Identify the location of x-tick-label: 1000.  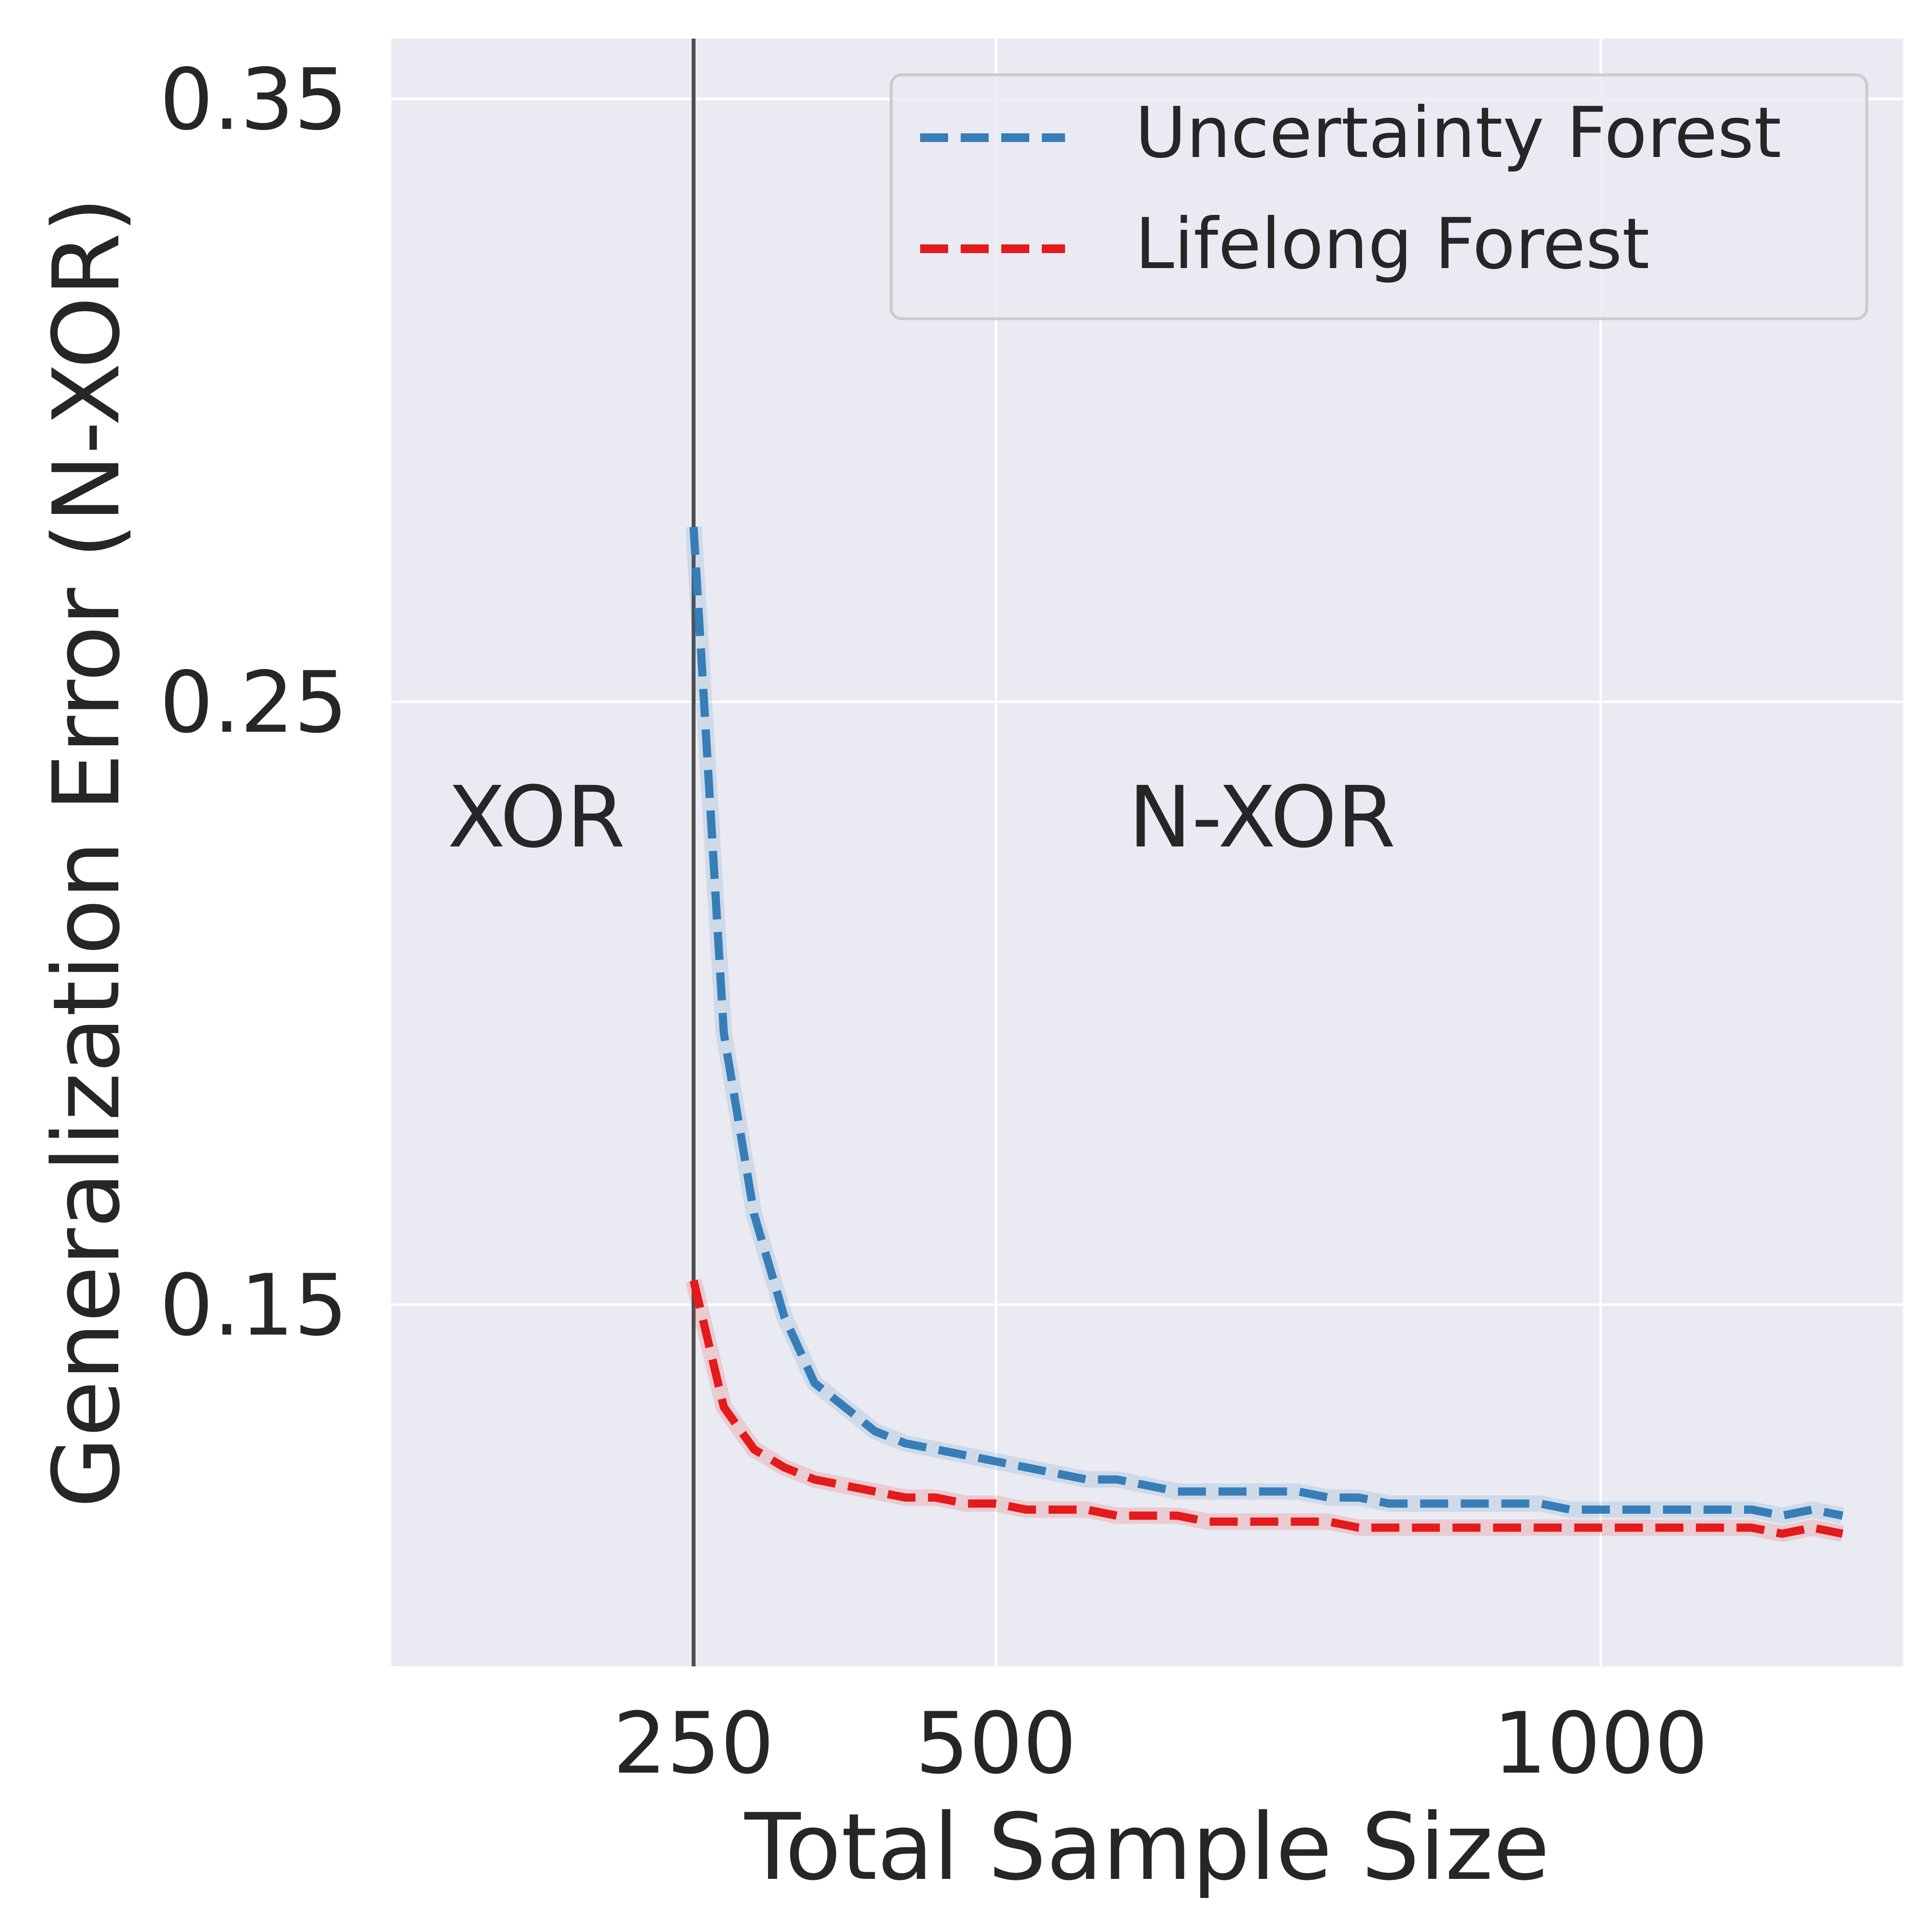
(1600, 1744).